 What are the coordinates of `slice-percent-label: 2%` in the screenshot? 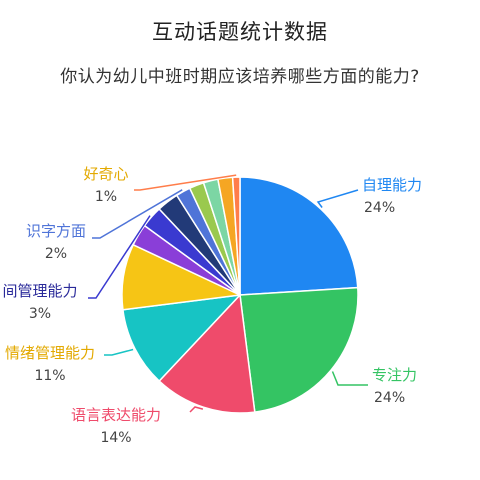 It's located at (56, 254).